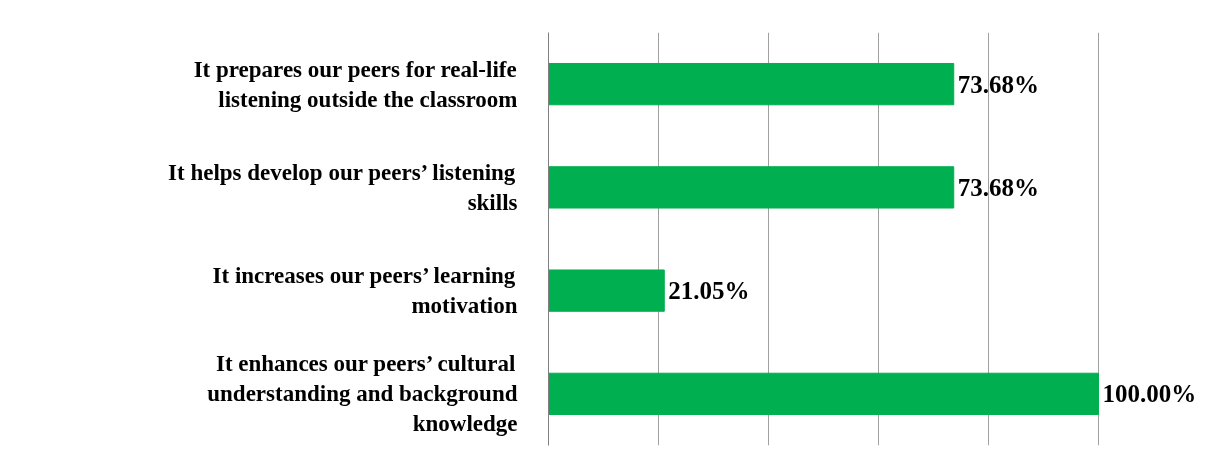  I want to click on data-label: 21.05%, so click(709, 291).